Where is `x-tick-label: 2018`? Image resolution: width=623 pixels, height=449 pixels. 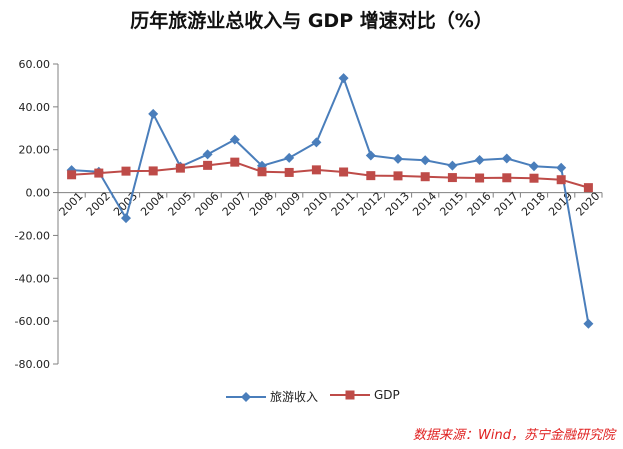 x-tick-label: 2018 is located at coordinates (533, 204).